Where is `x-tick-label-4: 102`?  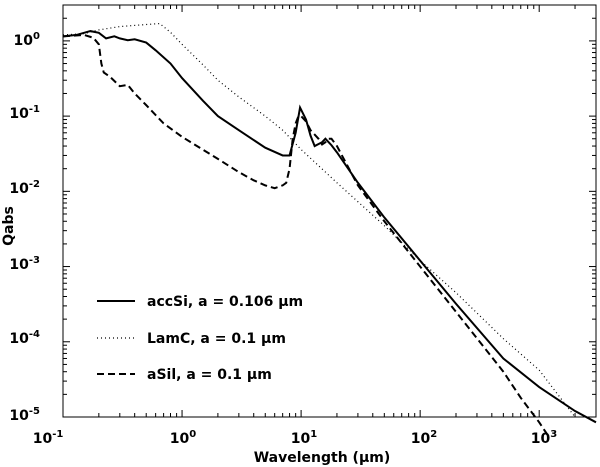 x-tick-label-4: 102 is located at coordinates (424, 438).